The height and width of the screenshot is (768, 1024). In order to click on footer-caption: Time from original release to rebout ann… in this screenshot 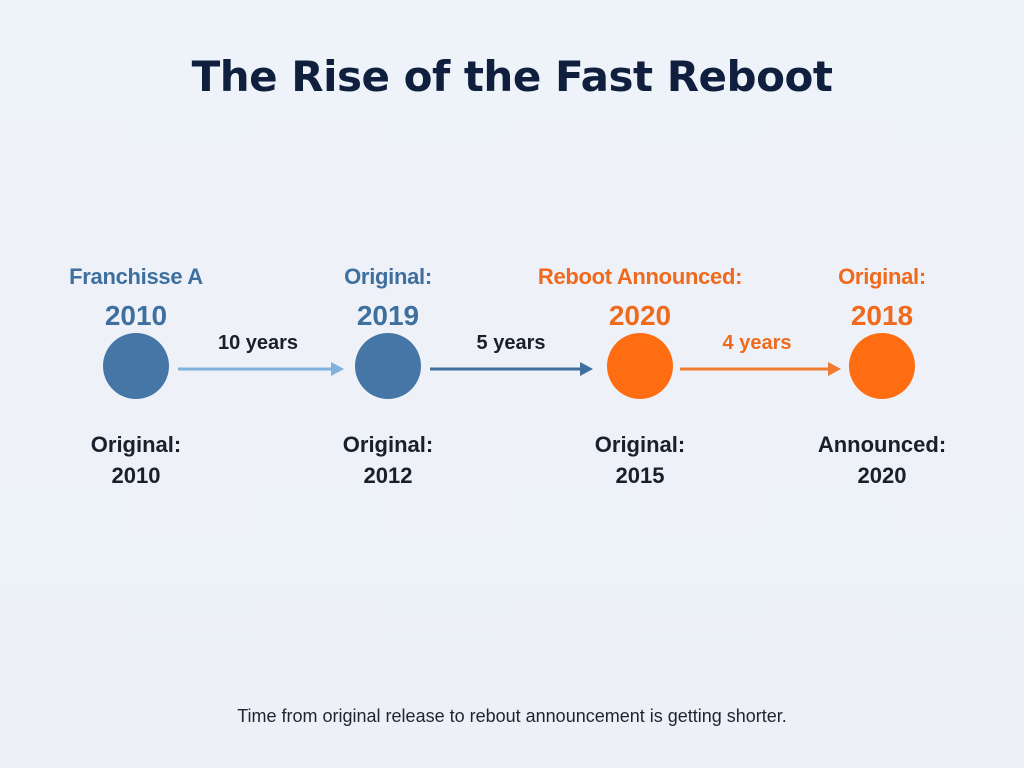, I will do `click(512, 716)`.